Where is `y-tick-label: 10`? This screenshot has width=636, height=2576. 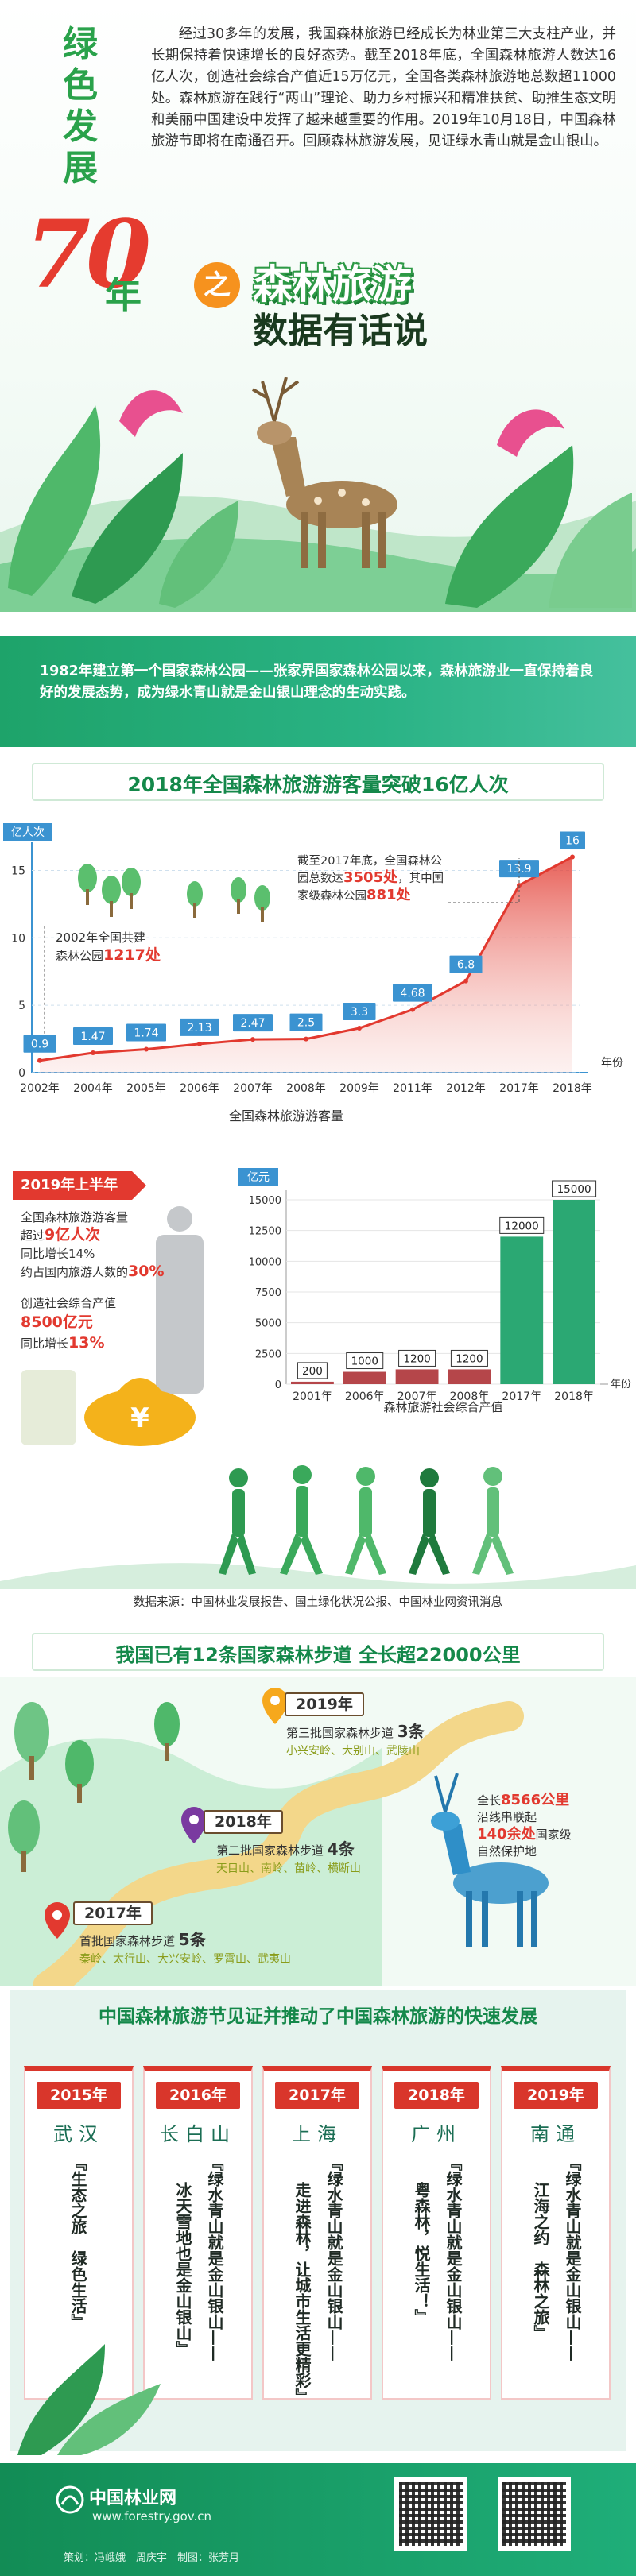 y-tick-label: 10 is located at coordinates (18, 938).